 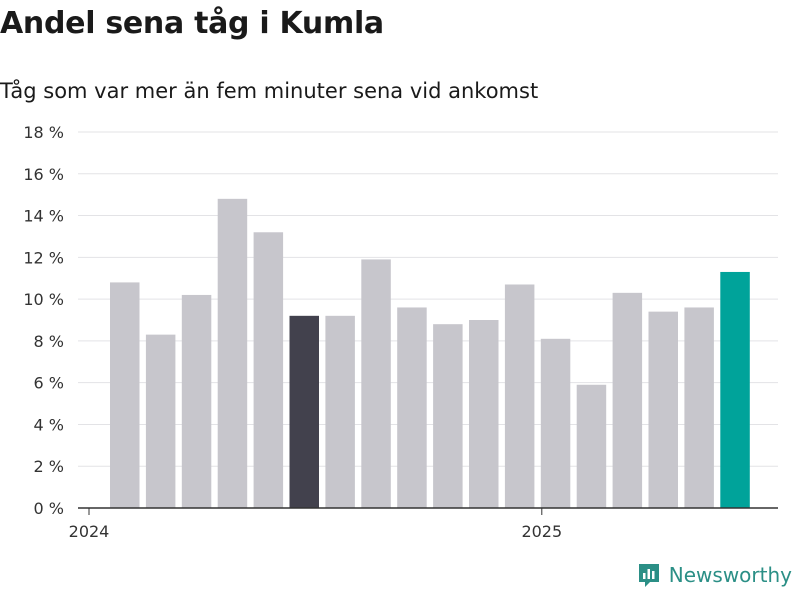 I want to click on y-tick-label: 18 %, so click(x=43, y=132).